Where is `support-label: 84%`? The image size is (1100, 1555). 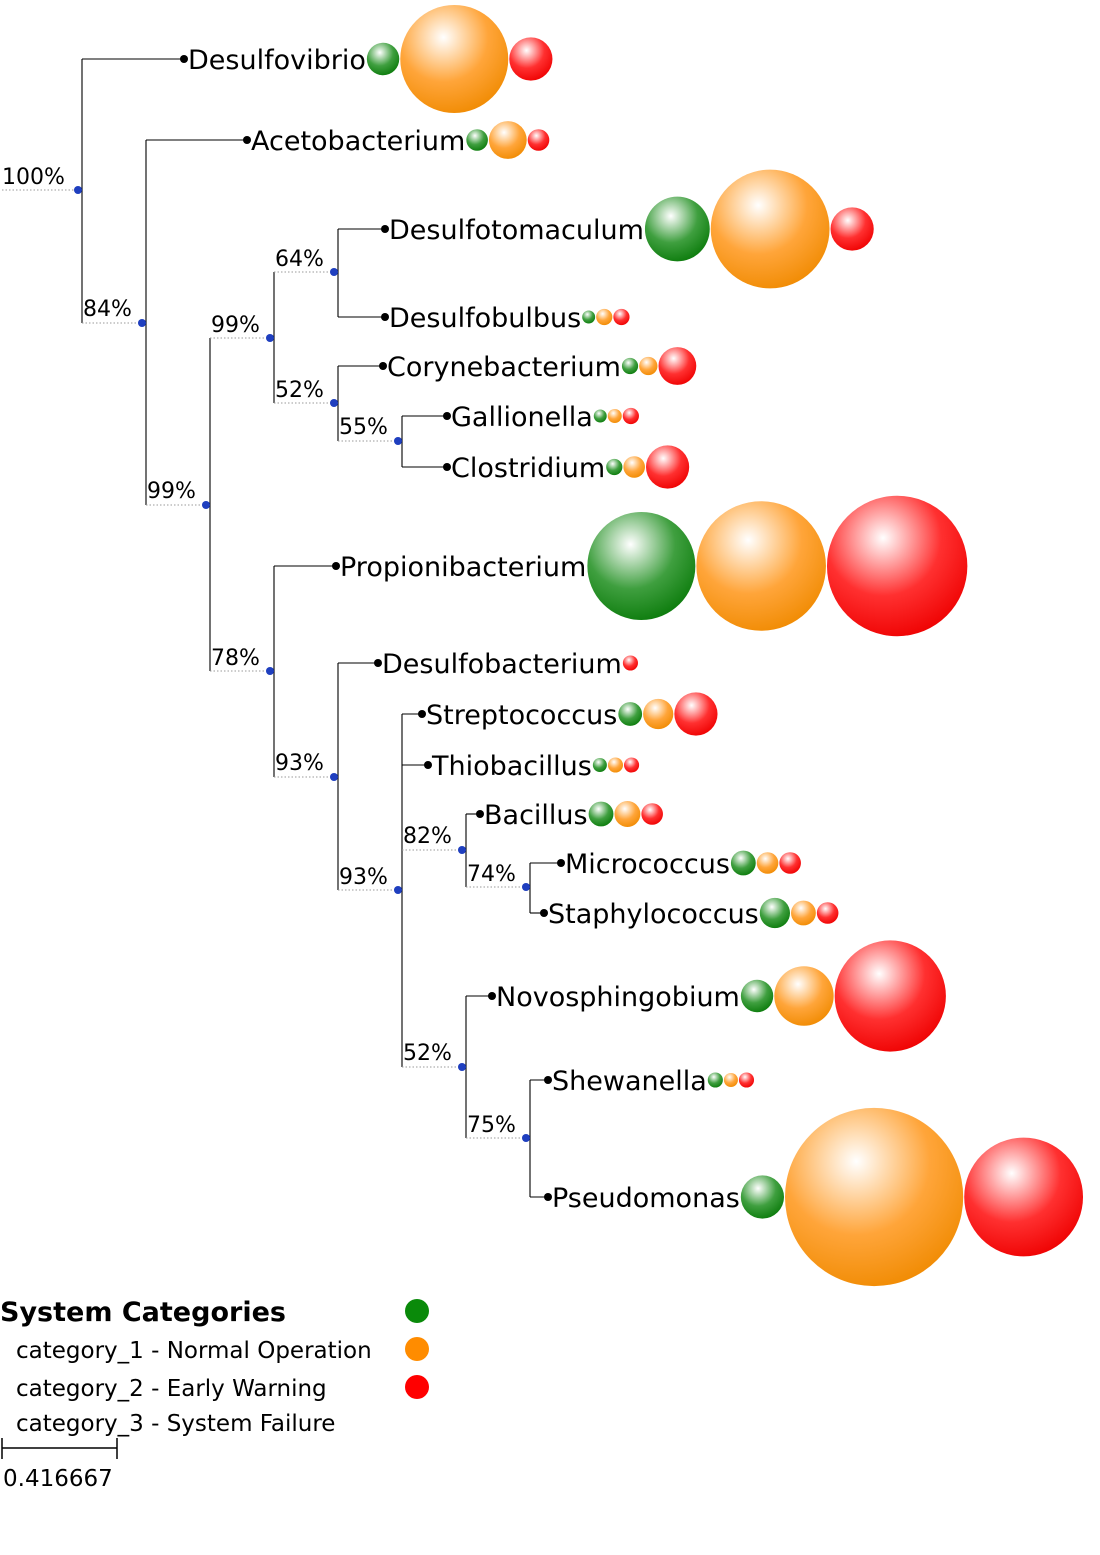
support-label: 84% is located at coordinates (107, 309).